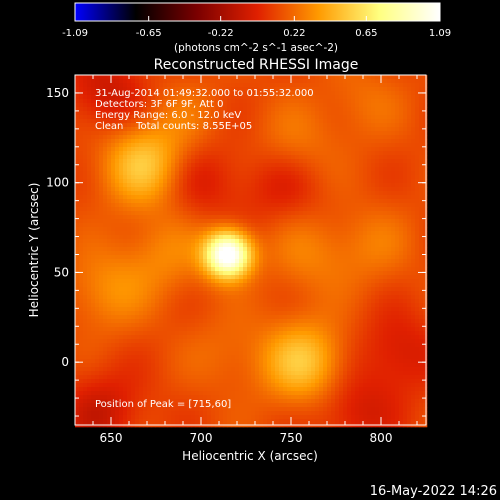 The height and width of the screenshot is (500, 500). I want to click on x-tick-label: 800, so click(381, 438).